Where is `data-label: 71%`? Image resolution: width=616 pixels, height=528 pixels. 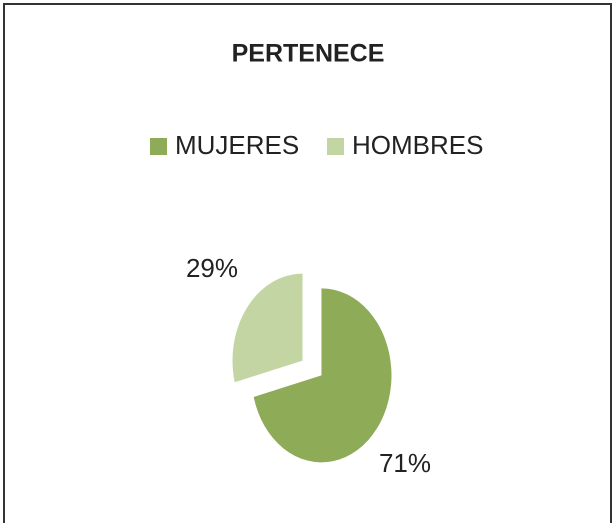
data-label: 71% is located at coordinates (405, 463).